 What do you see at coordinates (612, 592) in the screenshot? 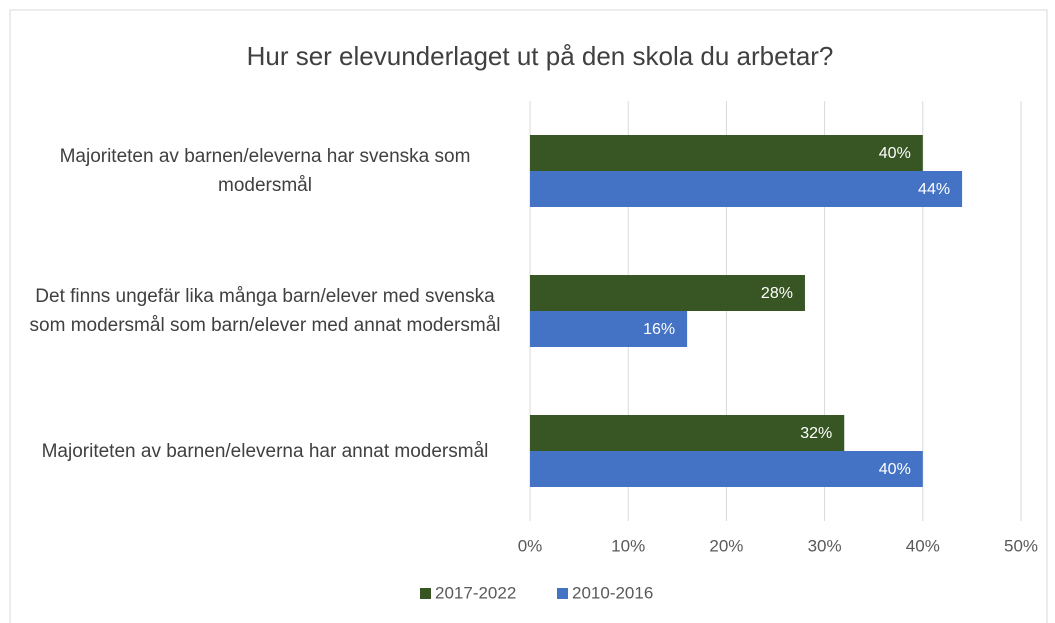
I see `legend-label: 2010-2016` at bounding box center [612, 592].